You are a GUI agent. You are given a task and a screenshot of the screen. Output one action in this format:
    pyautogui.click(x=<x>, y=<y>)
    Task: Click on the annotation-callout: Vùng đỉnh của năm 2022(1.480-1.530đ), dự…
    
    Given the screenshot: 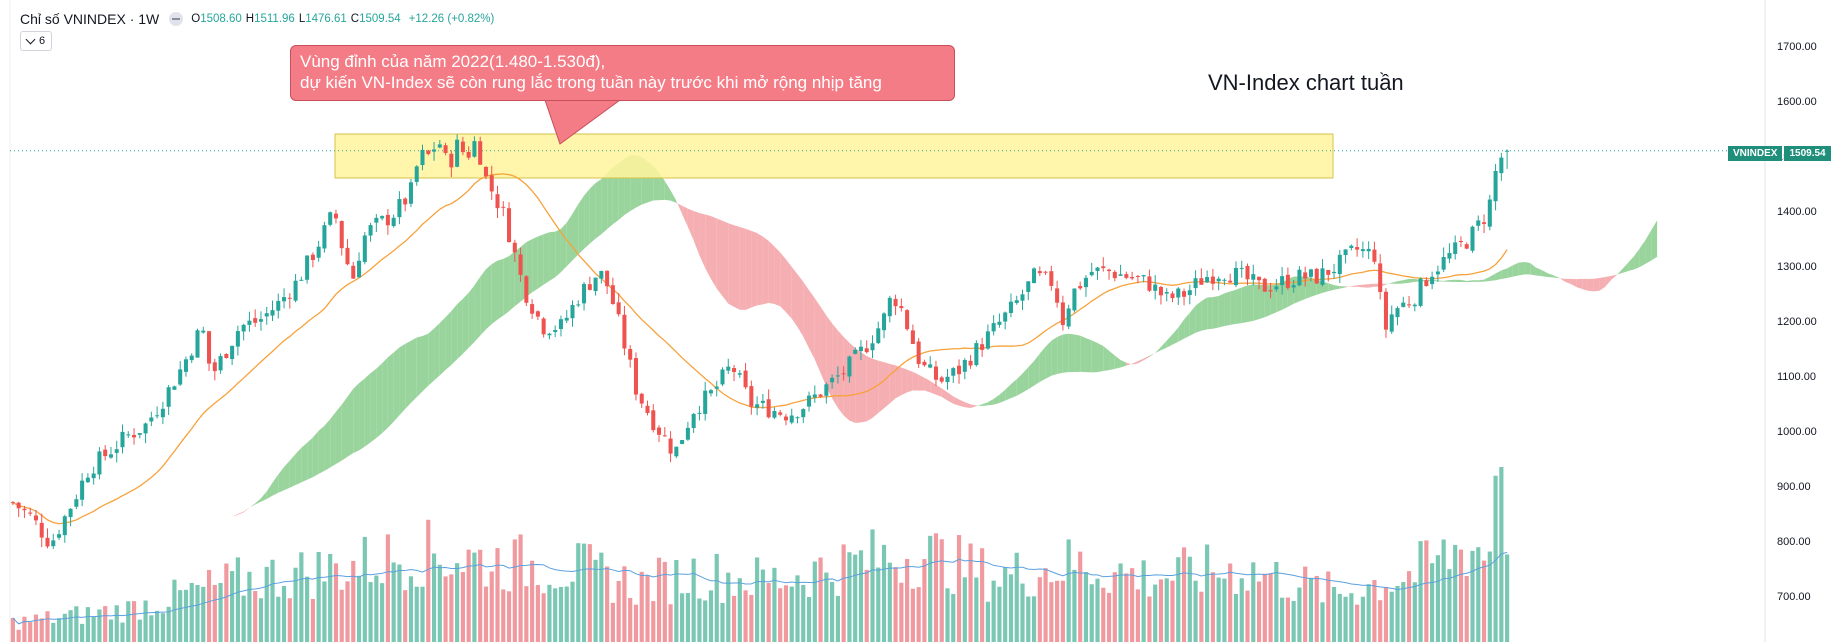 What is the action you would take?
    pyautogui.click(x=622, y=73)
    